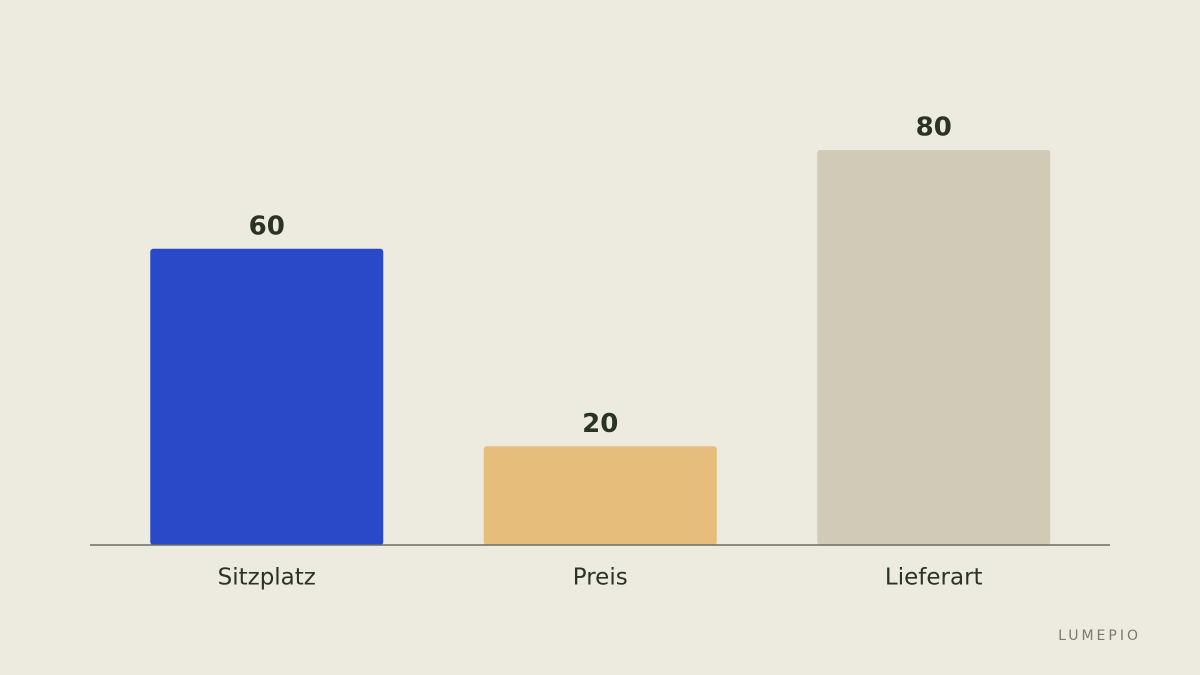 The width and height of the screenshot is (1200, 675). I want to click on value-label: 80, so click(934, 128).